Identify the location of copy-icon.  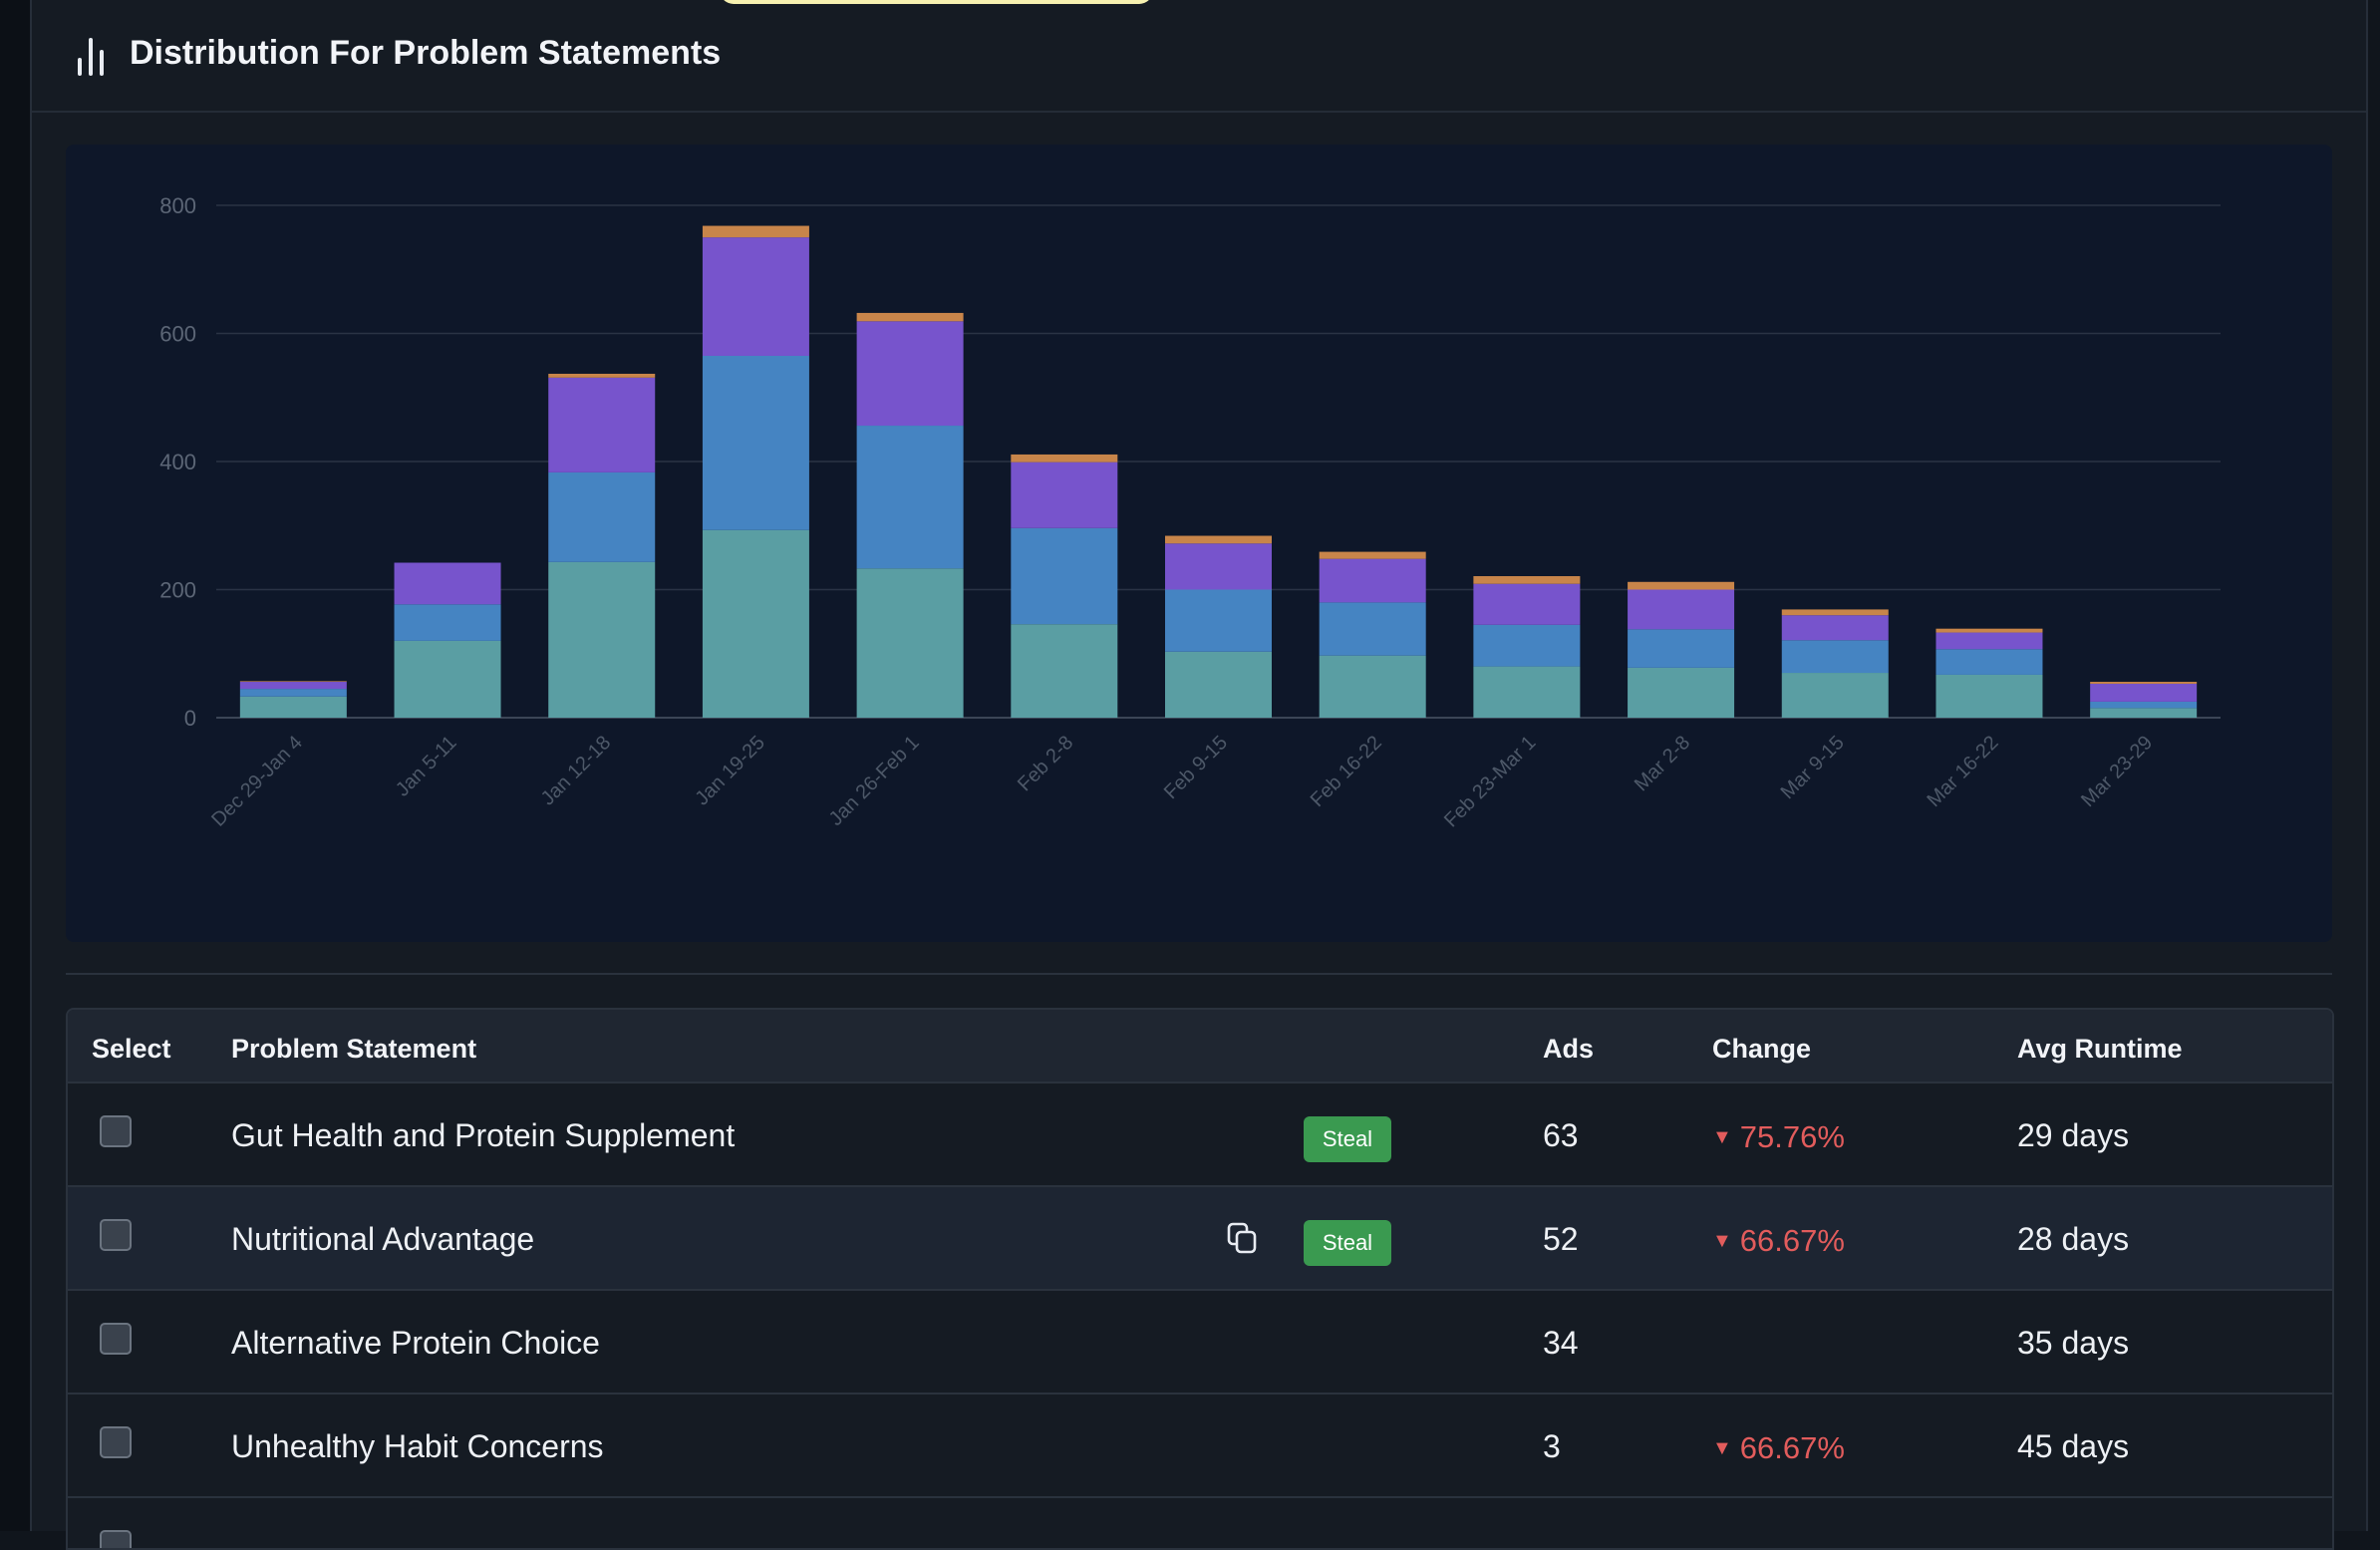
(1243, 1238).